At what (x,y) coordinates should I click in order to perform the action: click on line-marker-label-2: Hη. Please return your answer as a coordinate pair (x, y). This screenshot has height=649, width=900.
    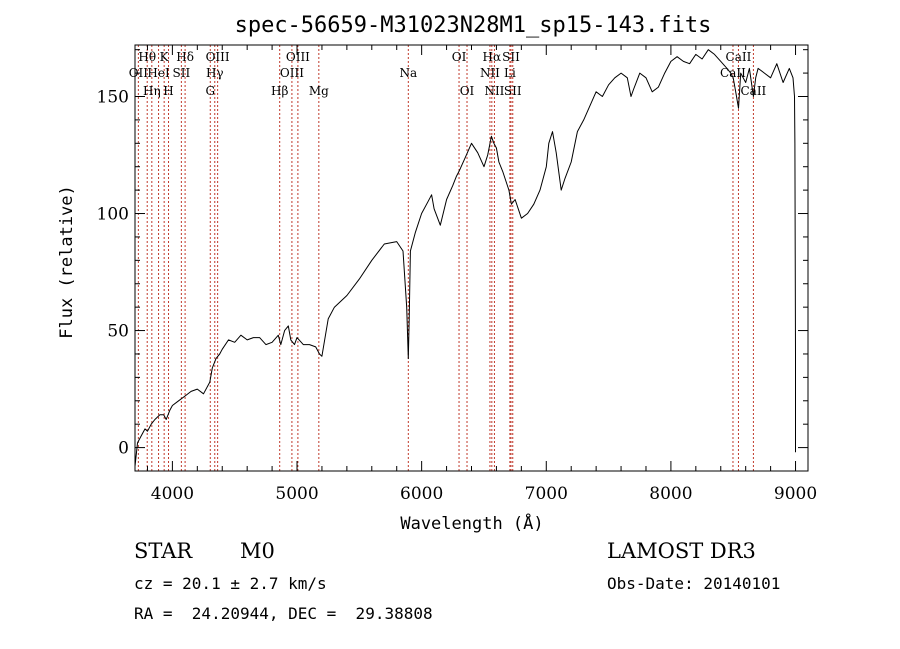
    Looking at the image, I should click on (152, 91).